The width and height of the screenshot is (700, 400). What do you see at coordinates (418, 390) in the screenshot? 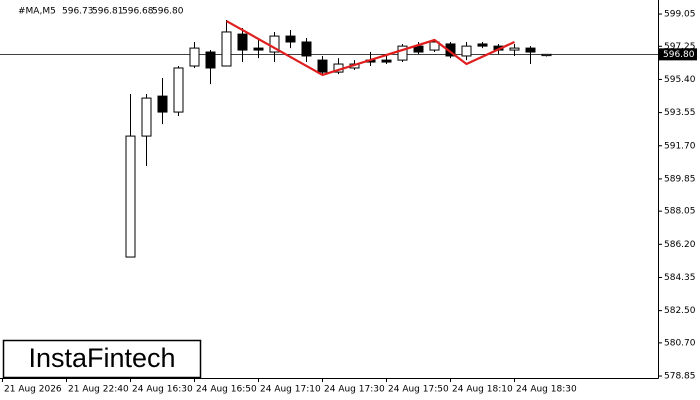
I see `x-tick-label: 24 Aug 17:50` at bounding box center [418, 390].